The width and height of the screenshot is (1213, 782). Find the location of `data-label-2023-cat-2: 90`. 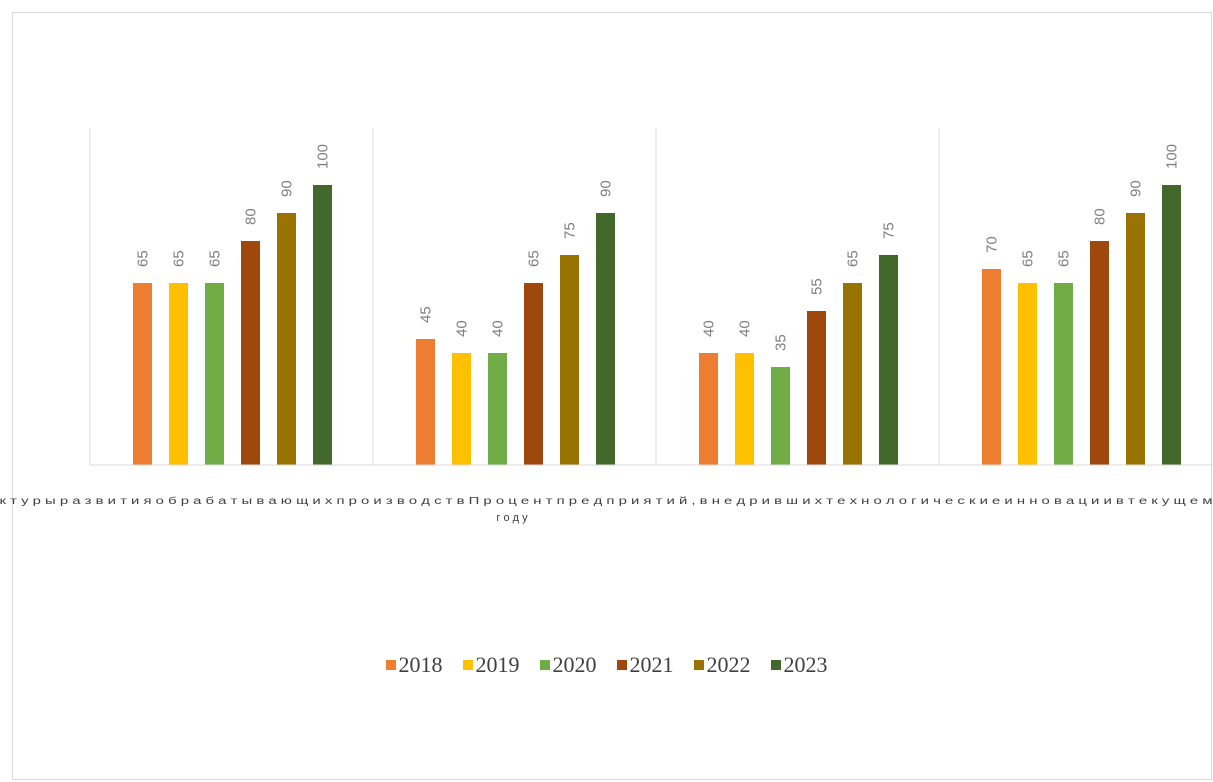

data-label-2023-cat-2: 90 is located at coordinates (606, 188).